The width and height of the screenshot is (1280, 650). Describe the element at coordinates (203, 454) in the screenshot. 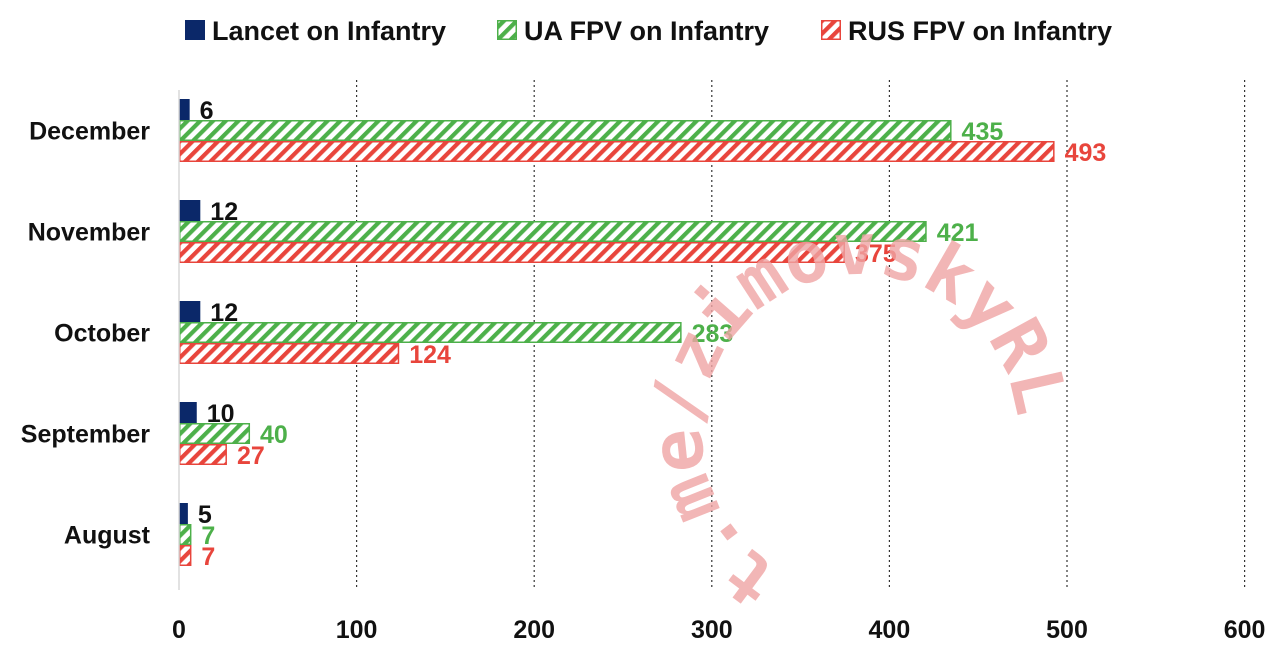

I see `bar-rus-fpv-on-infantry-september` at that location.